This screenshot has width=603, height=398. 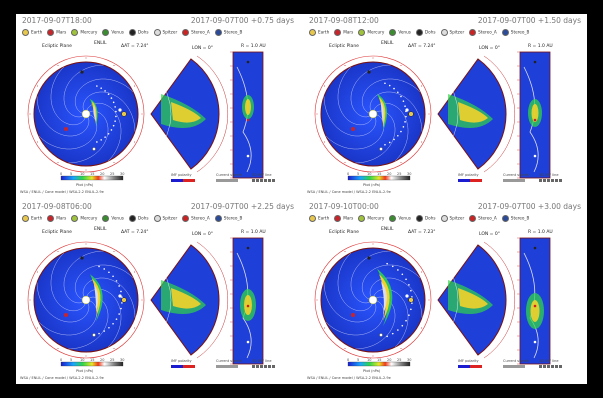 What do you see at coordinates (422, 232) in the screenshot?
I see `angle-label: ΔAT = 7.23°` at bounding box center [422, 232].